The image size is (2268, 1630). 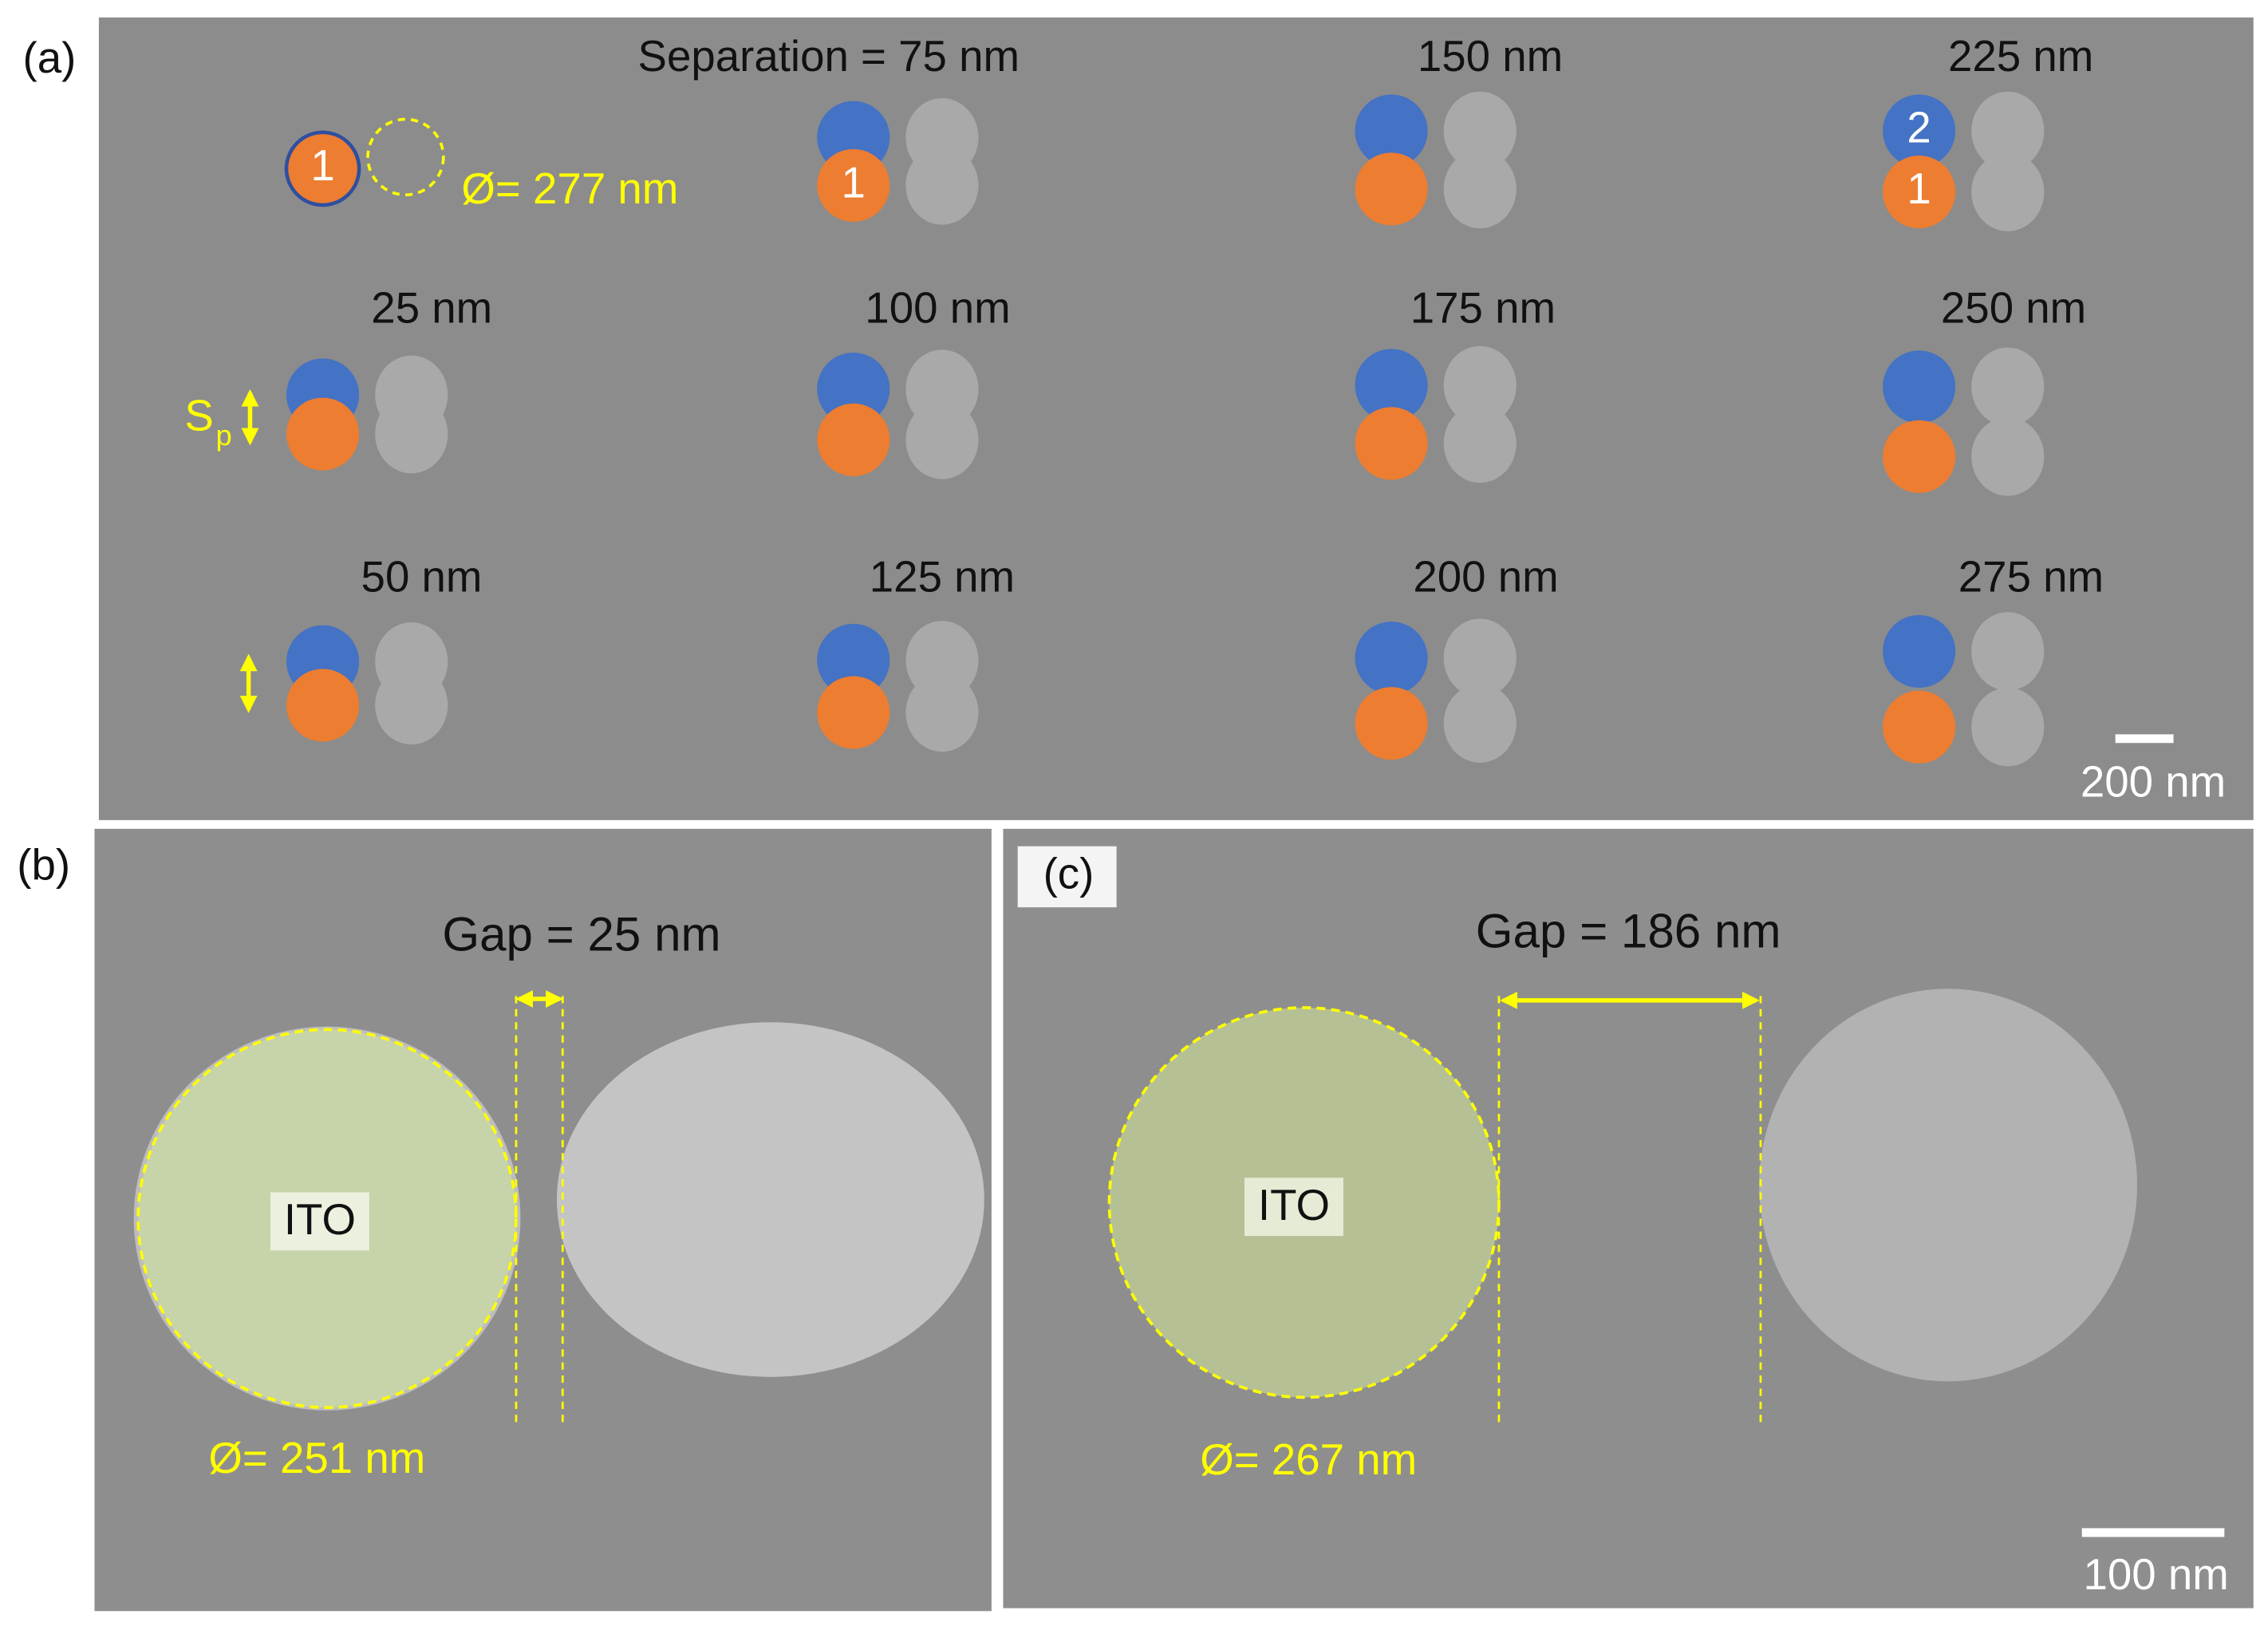 I want to click on separation-label: 150 nm, so click(x=1491, y=56).